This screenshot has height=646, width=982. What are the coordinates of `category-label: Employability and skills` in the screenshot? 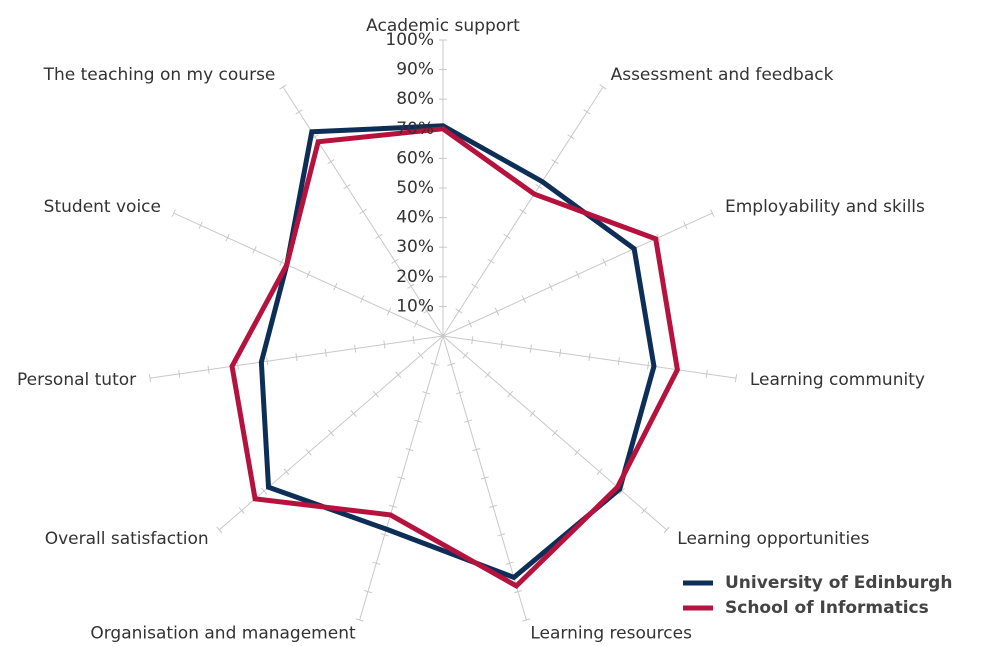 It's located at (825, 207).